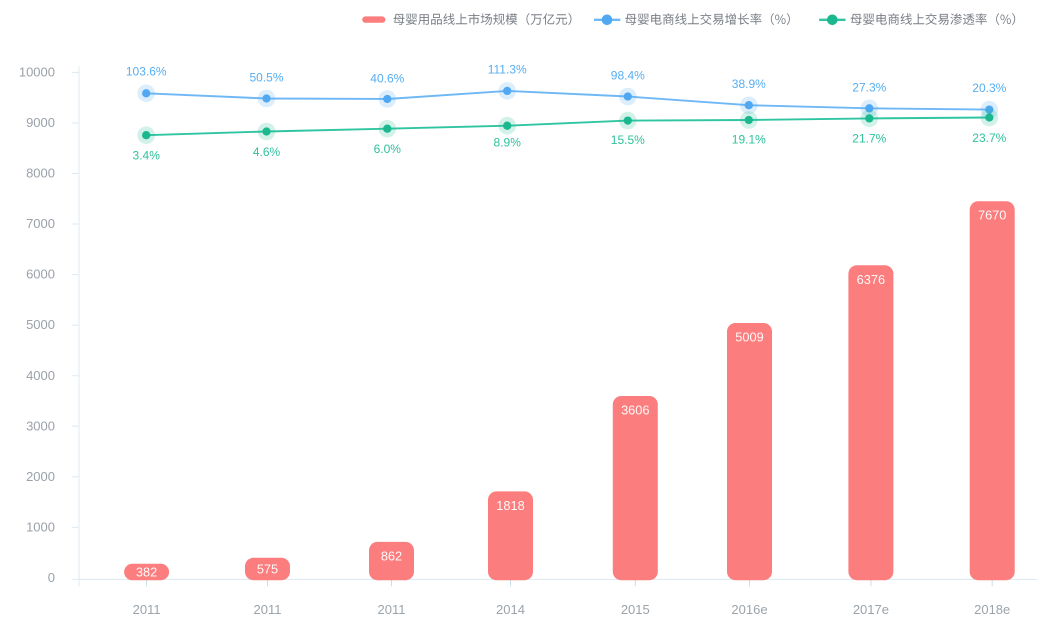 This screenshot has height=633, width=1041. Describe the element at coordinates (628, 140) in the screenshot. I see `svg-text: 15.5%` at that location.